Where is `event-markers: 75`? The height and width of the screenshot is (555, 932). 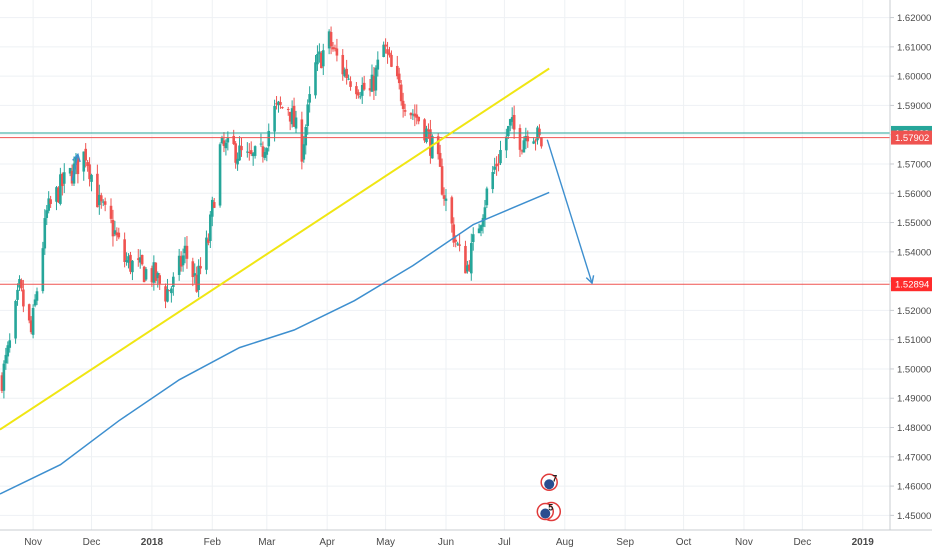 event-markers: 75 is located at coordinates (549, 497).